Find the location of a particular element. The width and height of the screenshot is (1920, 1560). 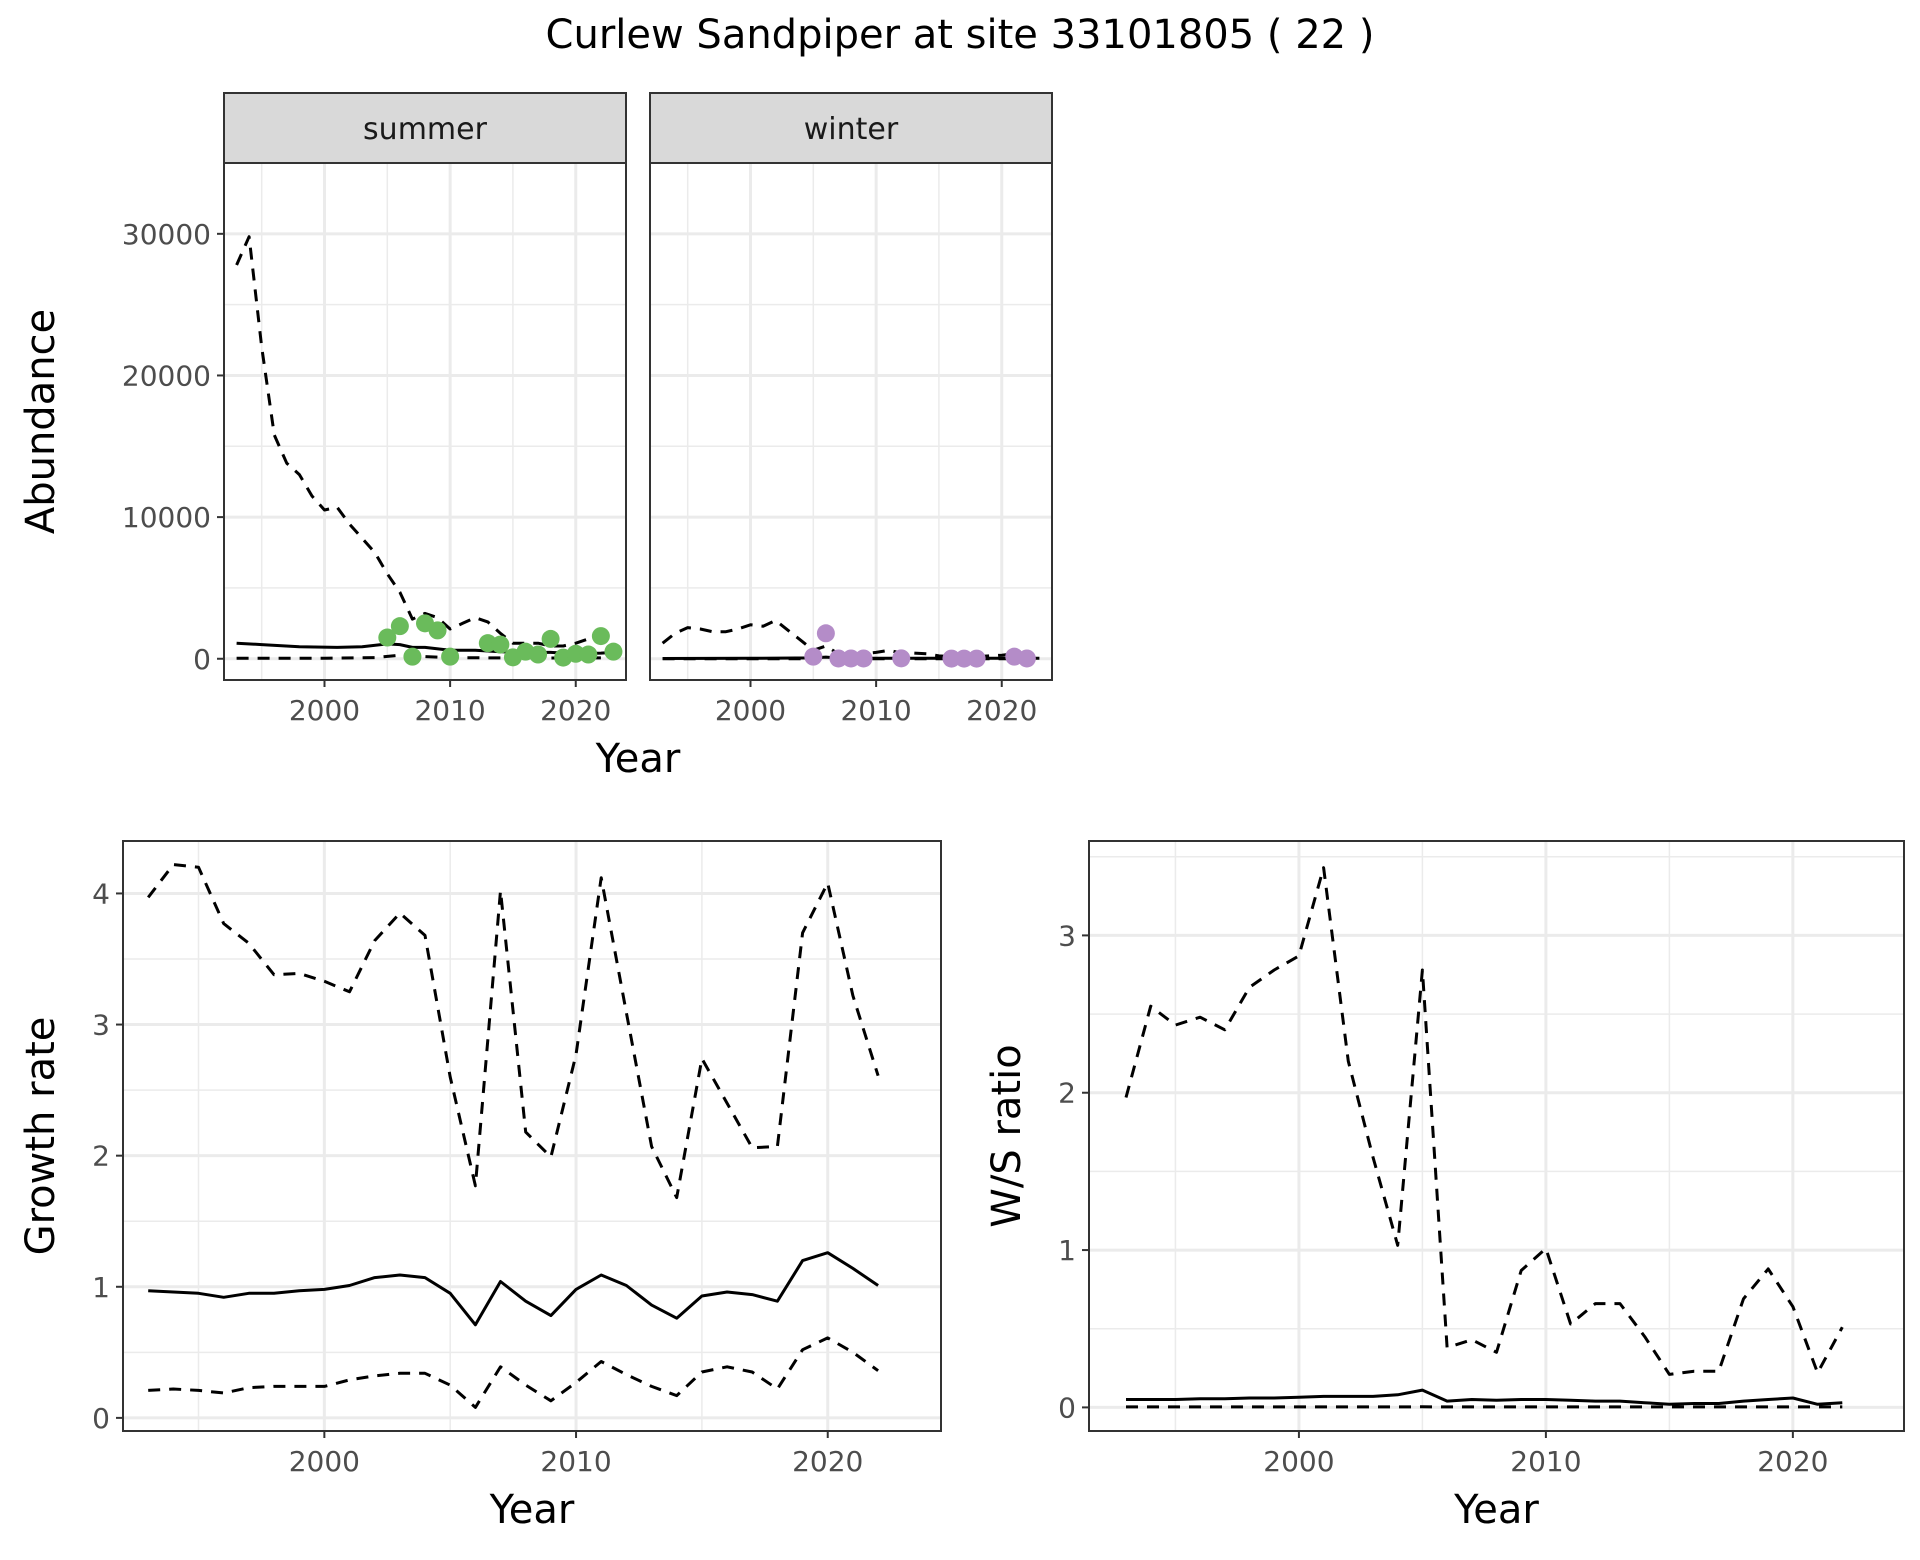

facet-strip-label: summer is located at coordinates (425, 129).